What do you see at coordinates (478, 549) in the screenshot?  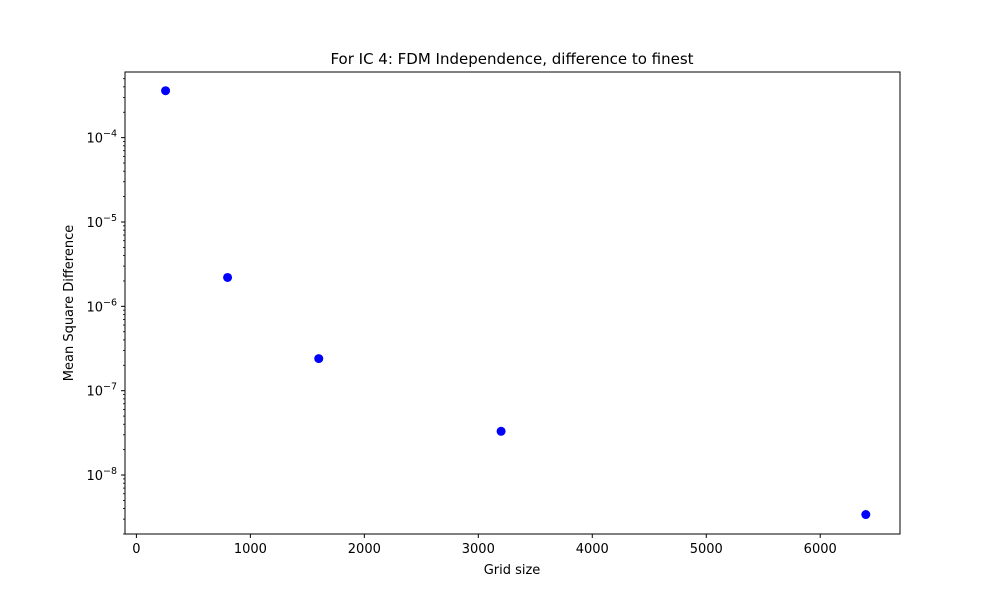 I see `x-tick-label: 3000` at bounding box center [478, 549].